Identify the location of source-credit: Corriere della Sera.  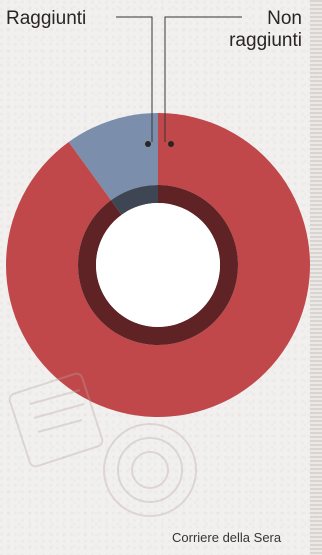
(227, 537).